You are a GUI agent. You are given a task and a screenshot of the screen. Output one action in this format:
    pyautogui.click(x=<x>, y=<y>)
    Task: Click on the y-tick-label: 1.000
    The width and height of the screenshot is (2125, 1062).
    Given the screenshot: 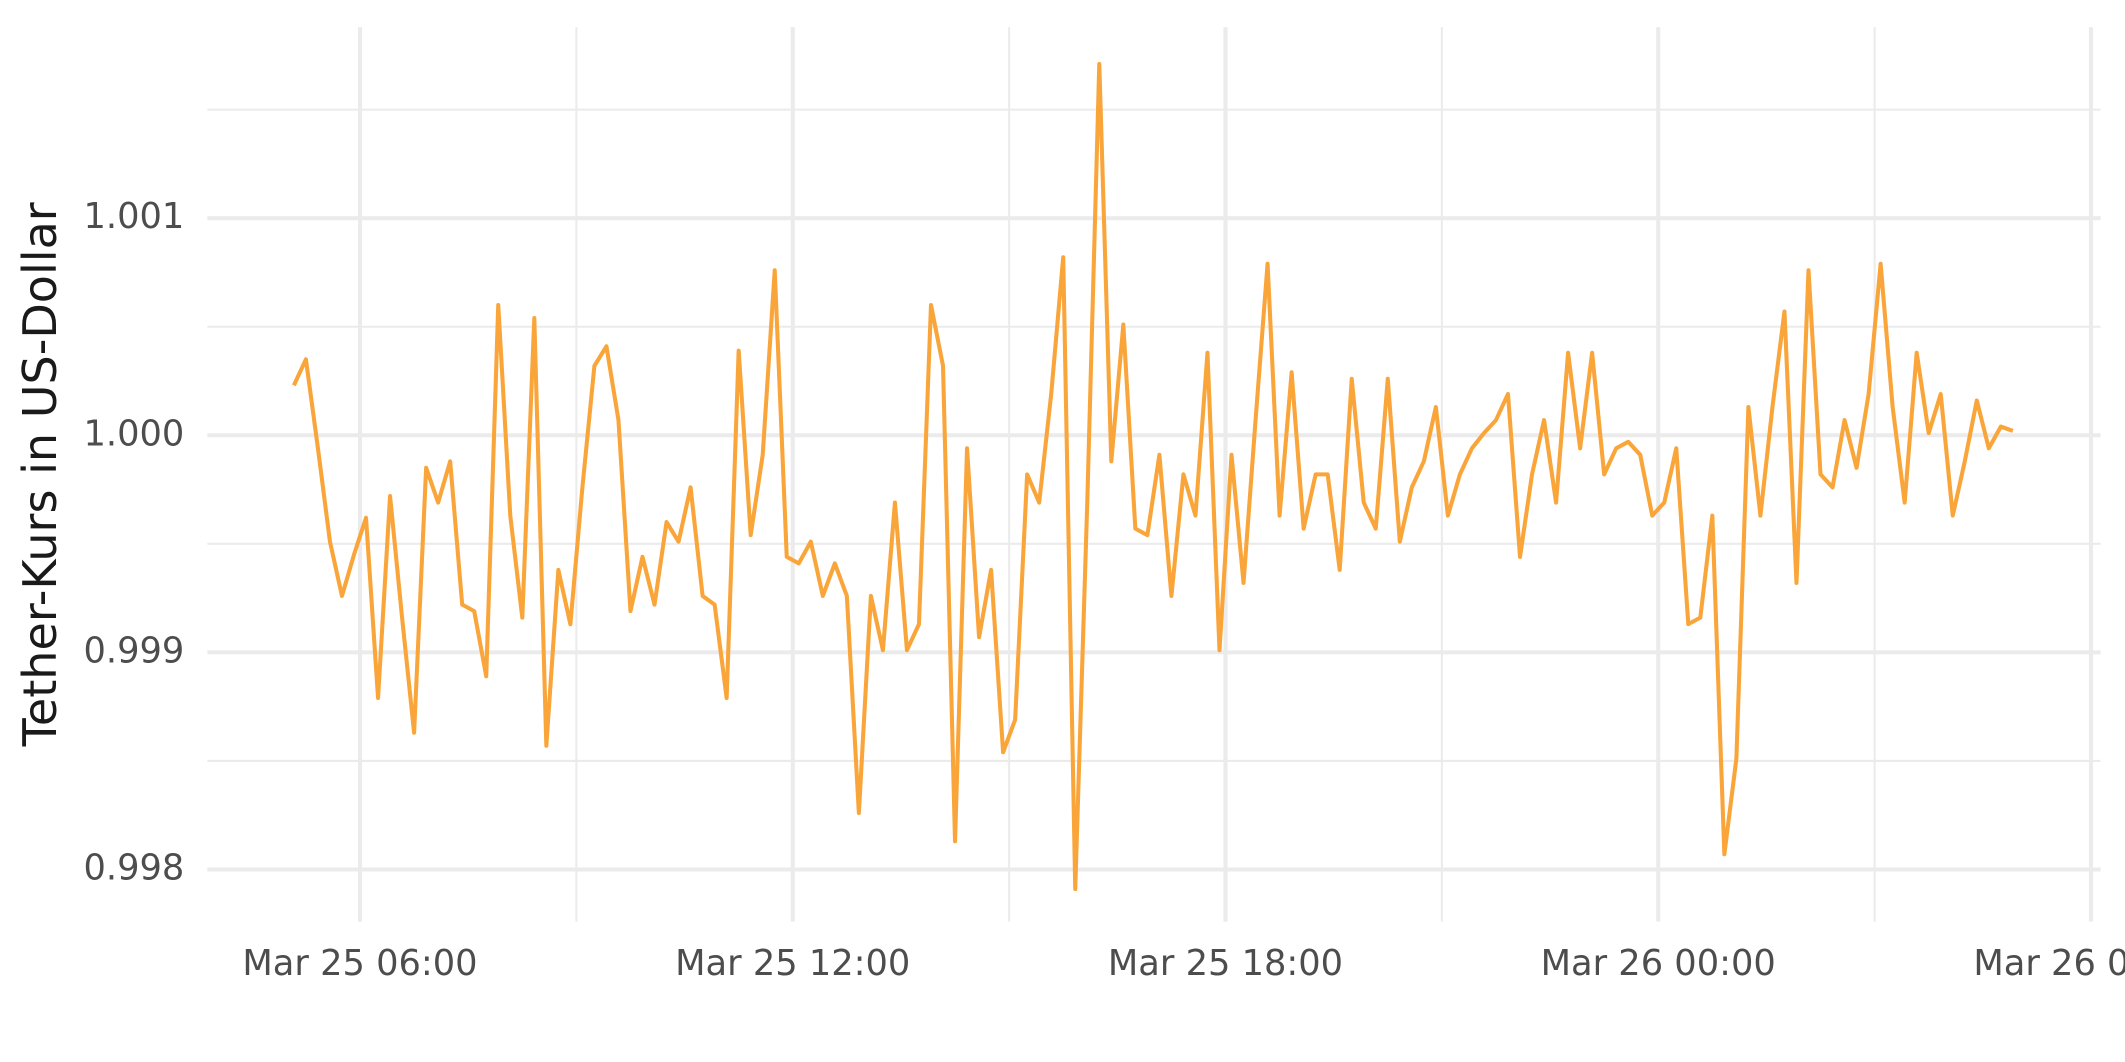 What is the action you would take?
    pyautogui.click(x=133, y=433)
    